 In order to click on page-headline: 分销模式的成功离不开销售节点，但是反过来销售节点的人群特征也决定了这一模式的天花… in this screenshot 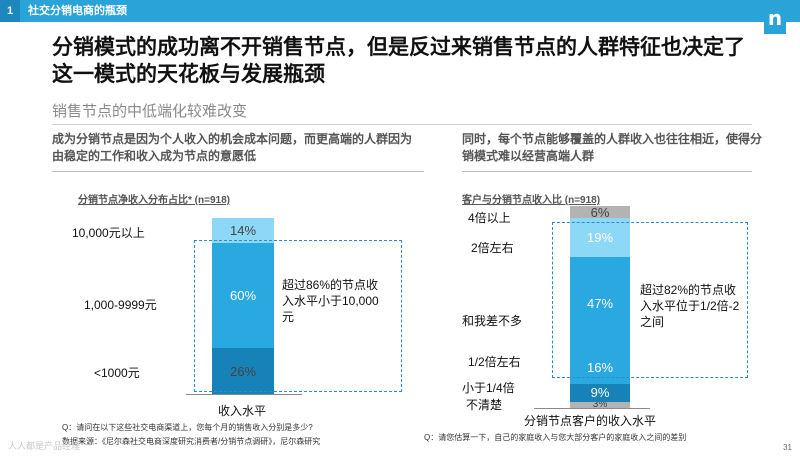, I will do `click(398, 61)`.